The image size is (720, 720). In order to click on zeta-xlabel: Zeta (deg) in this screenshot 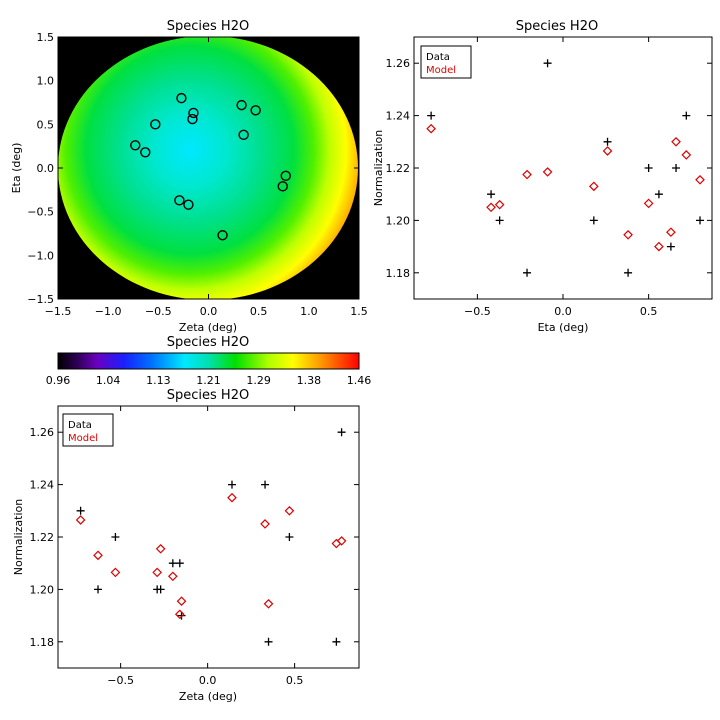, I will do `click(208, 696)`.